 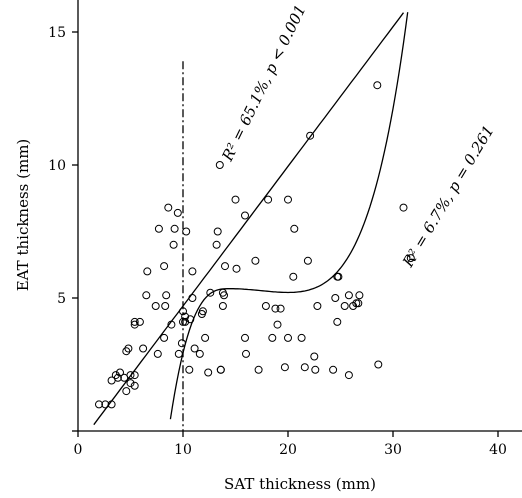 I want to click on x-tick-label: 30, so click(x=393, y=450).